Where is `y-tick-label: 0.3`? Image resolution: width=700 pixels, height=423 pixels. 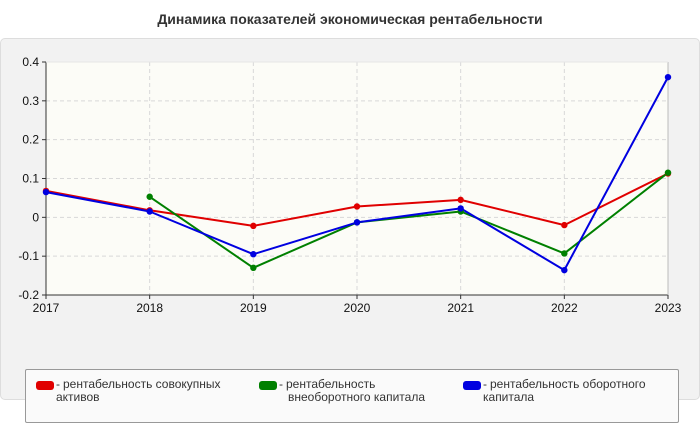 y-tick-label: 0.3 is located at coordinates (30, 101).